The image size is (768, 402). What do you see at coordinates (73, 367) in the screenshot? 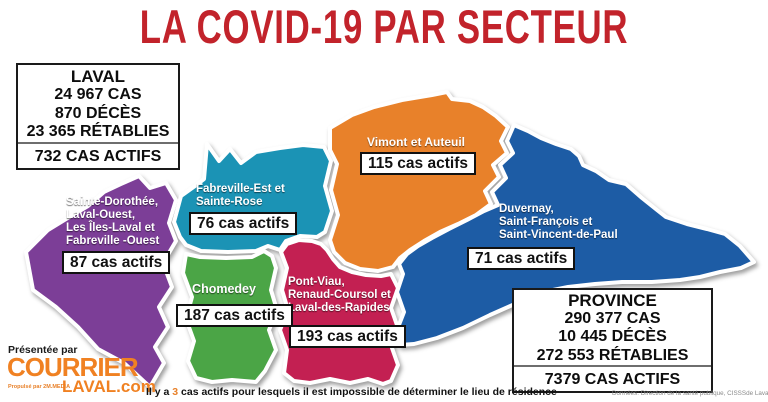
I see `courrier-laval-logo: COURRIER` at bounding box center [73, 367].